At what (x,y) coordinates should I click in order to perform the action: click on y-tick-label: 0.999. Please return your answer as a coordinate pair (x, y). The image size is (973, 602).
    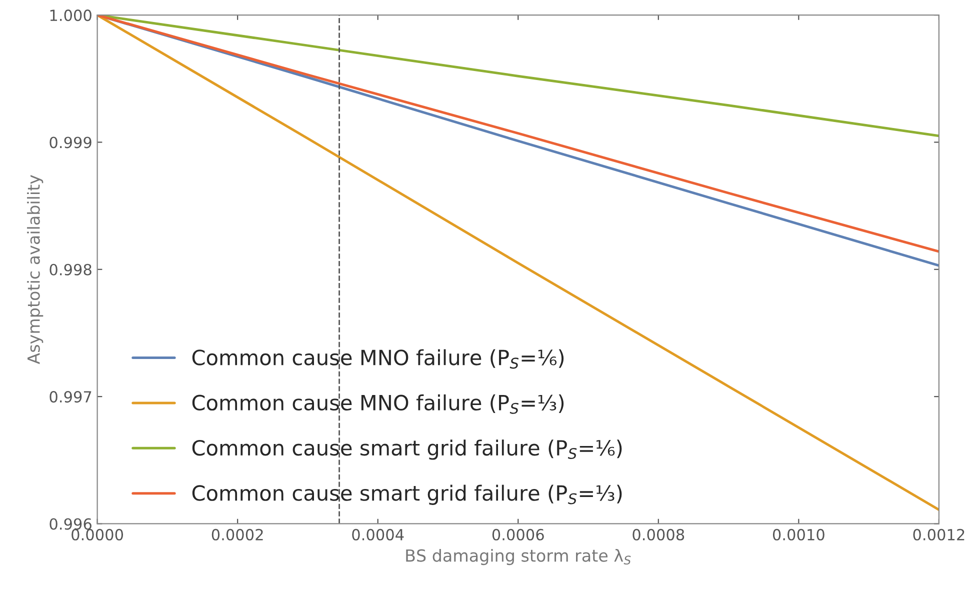
    Looking at the image, I should click on (71, 142).